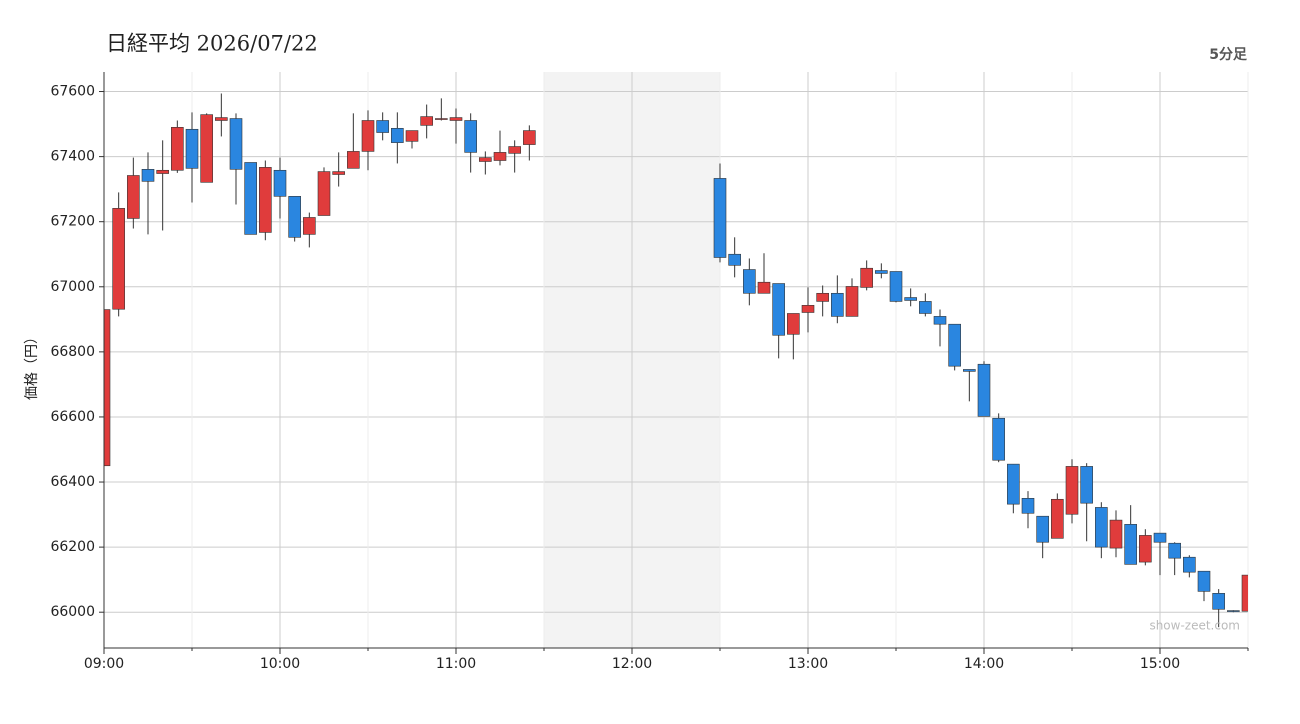 This screenshot has height=724, width=1300. Describe the element at coordinates (72, 352) in the screenshot. I see `y-tick-label: 66800` at that location.